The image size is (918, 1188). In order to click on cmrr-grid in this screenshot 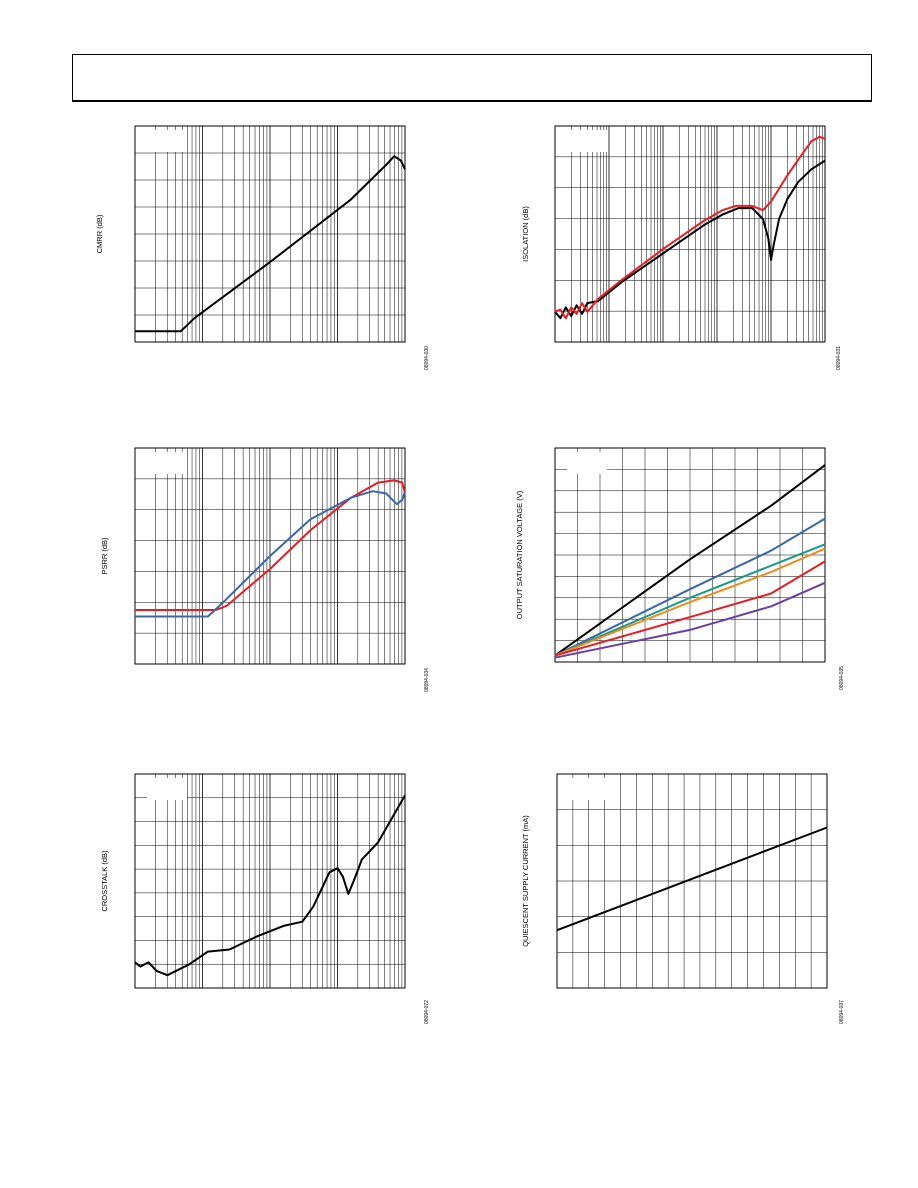, I will do `click(269, 234)`.